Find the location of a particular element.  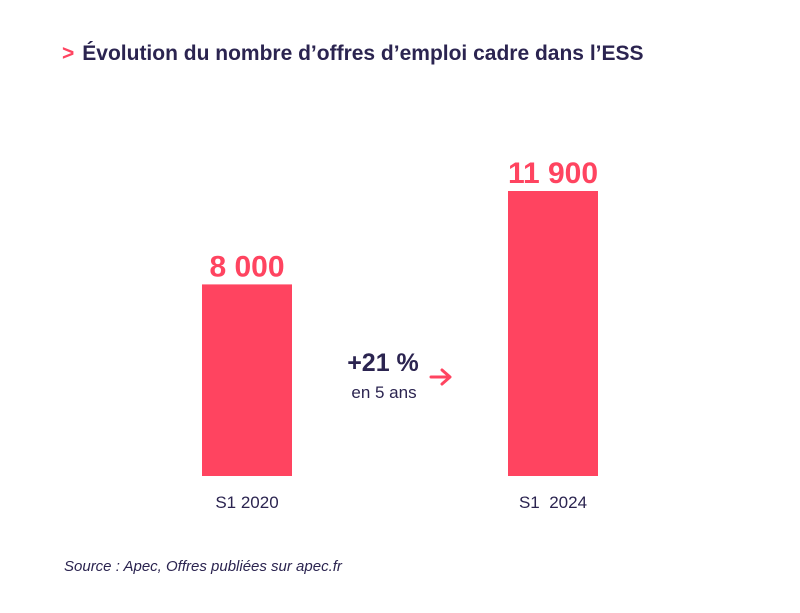

growth-percentage: +21 % is located at coordinates (383, 363).